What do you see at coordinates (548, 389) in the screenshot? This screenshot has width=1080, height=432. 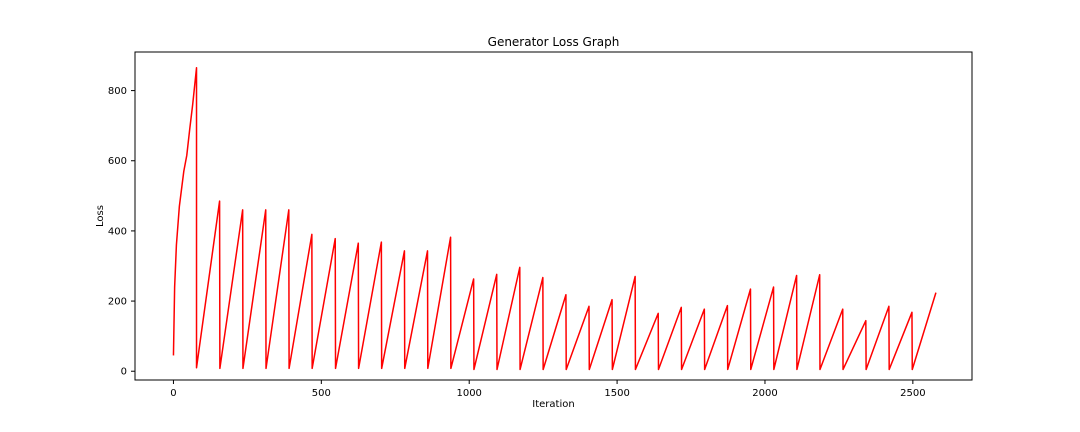 I see `x-axis: 0 500 1000 1500 2000 2500` at bounding box center [548, 389].